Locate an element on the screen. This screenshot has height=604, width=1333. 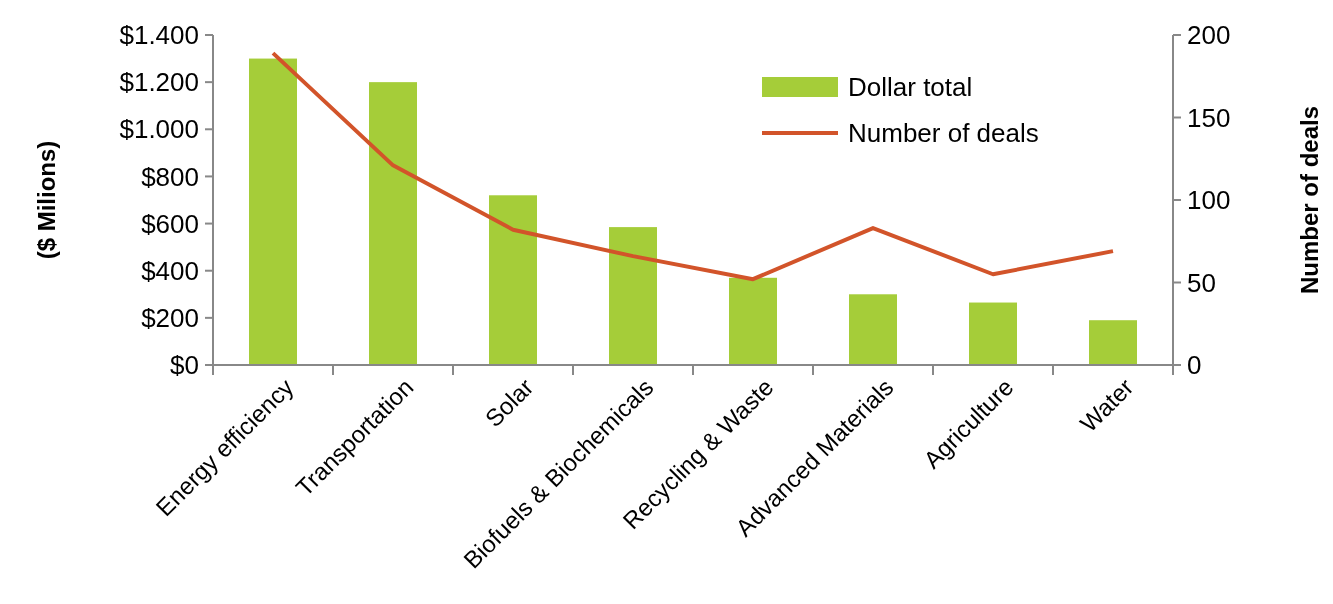
y-tick-label: $1.400 is located at coordinates (159, 35).